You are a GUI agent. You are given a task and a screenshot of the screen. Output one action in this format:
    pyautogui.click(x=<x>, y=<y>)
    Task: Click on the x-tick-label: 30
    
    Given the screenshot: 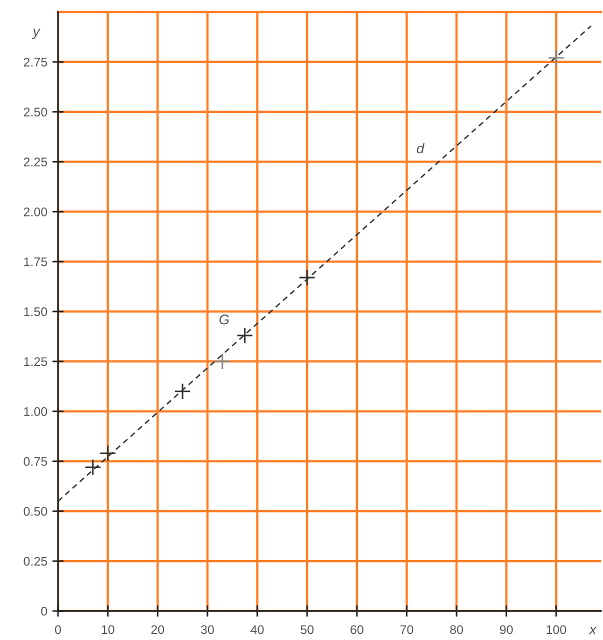 What is the action you would take?
    pyautogui.click(x=207, y=629)
    